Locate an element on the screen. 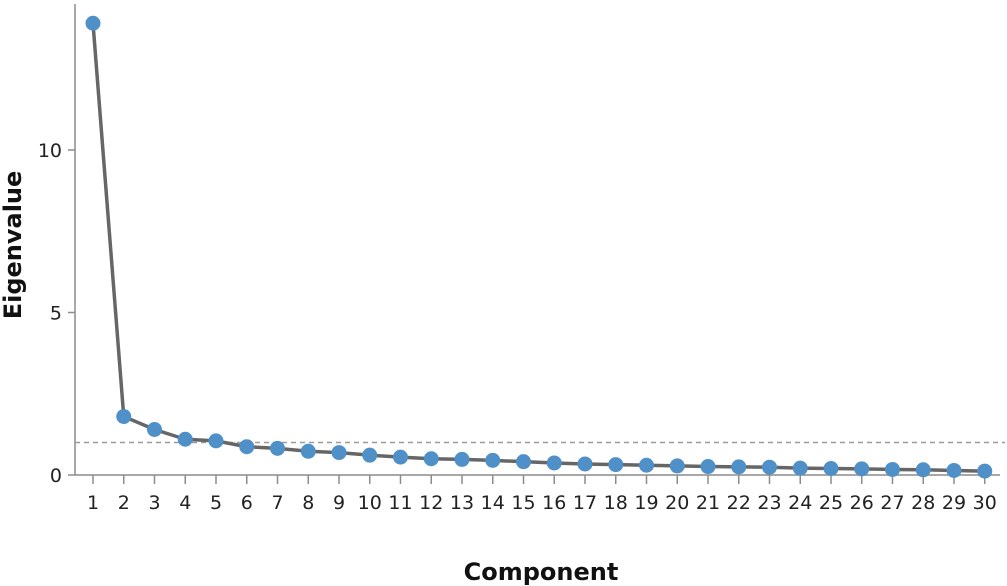 Image resolution: width=1007 pixels, height=586 pixels. x-tick-label: 14 is located at coordinates (493, 503).